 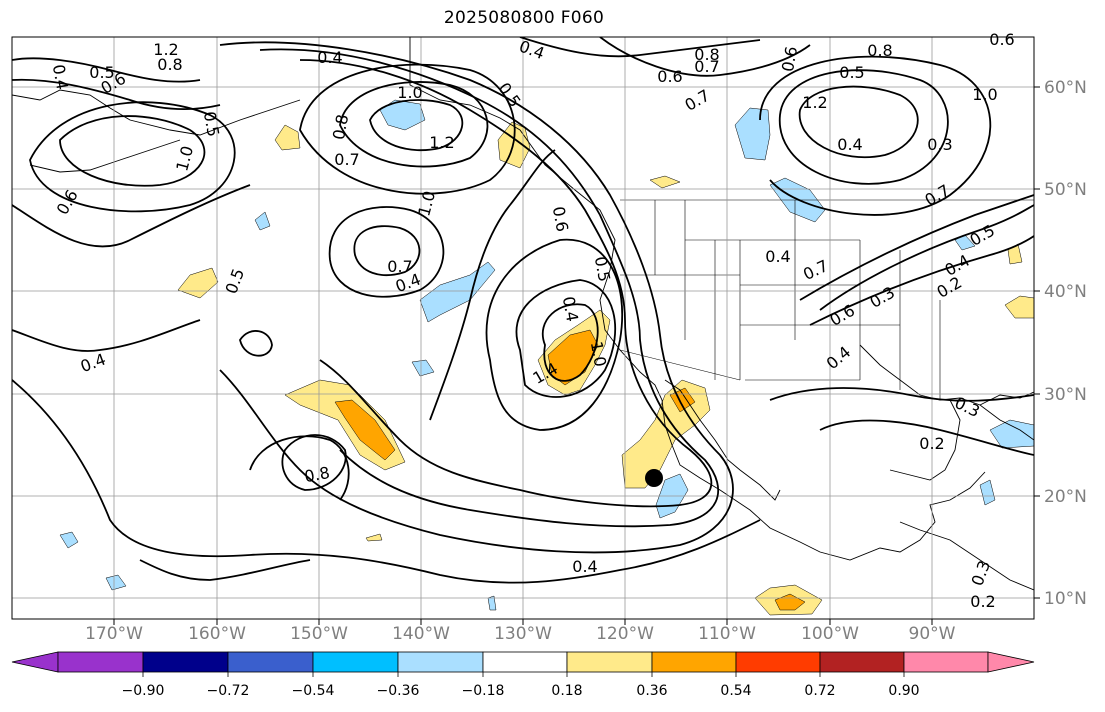 I want to click on lat-label-30n: 30°N, so click(x=1065, y=395).